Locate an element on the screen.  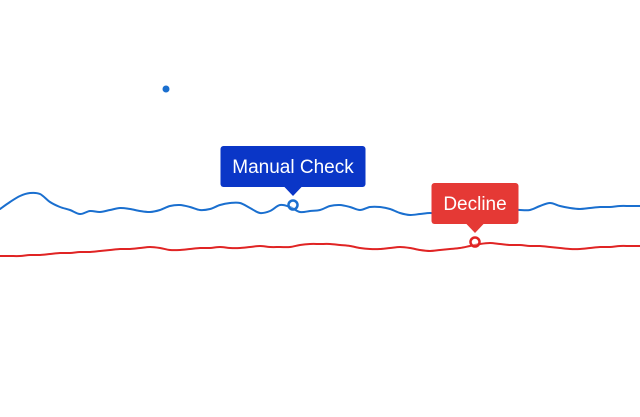
markers-layer is located at coordinates (384, 223).